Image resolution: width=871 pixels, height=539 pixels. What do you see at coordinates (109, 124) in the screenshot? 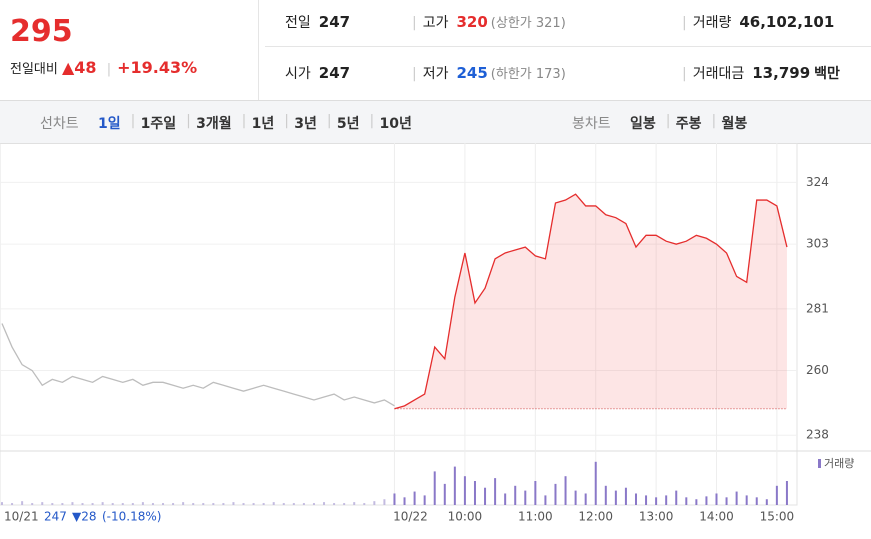
I see `tab: 1일` at bounding box center [109, 124].